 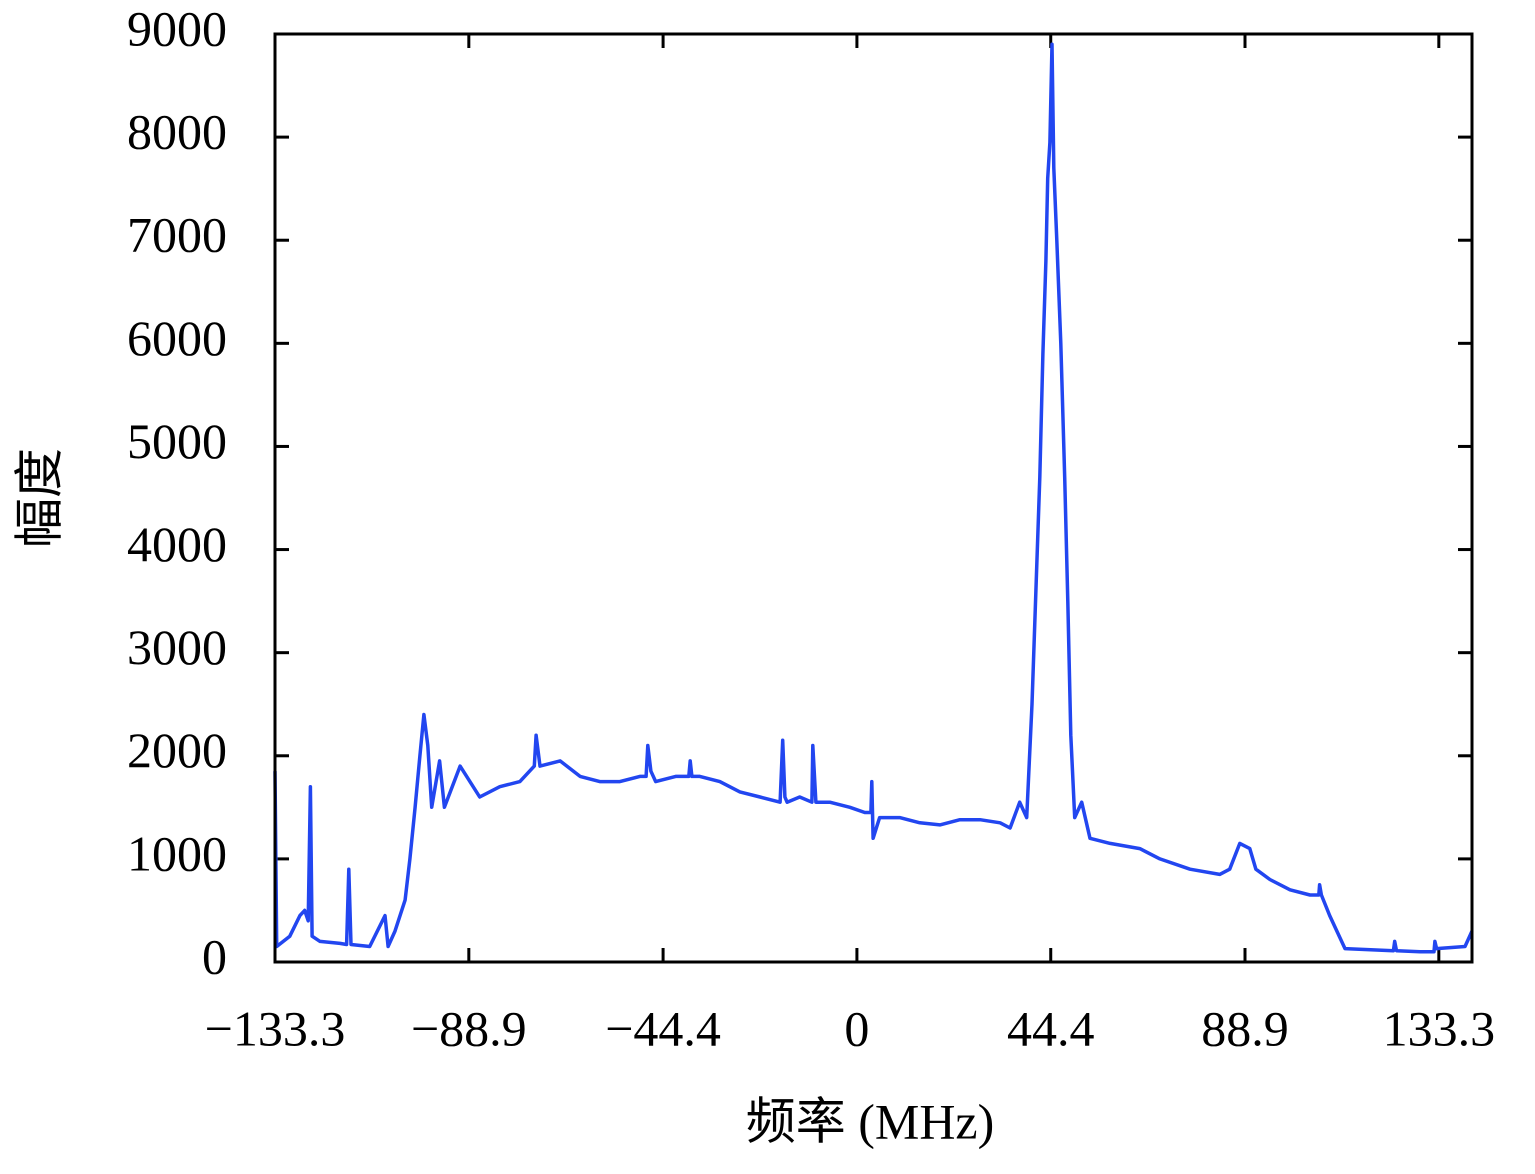 I want to click on x-tick-label: 44.4, so click(x=1051, y=1028).